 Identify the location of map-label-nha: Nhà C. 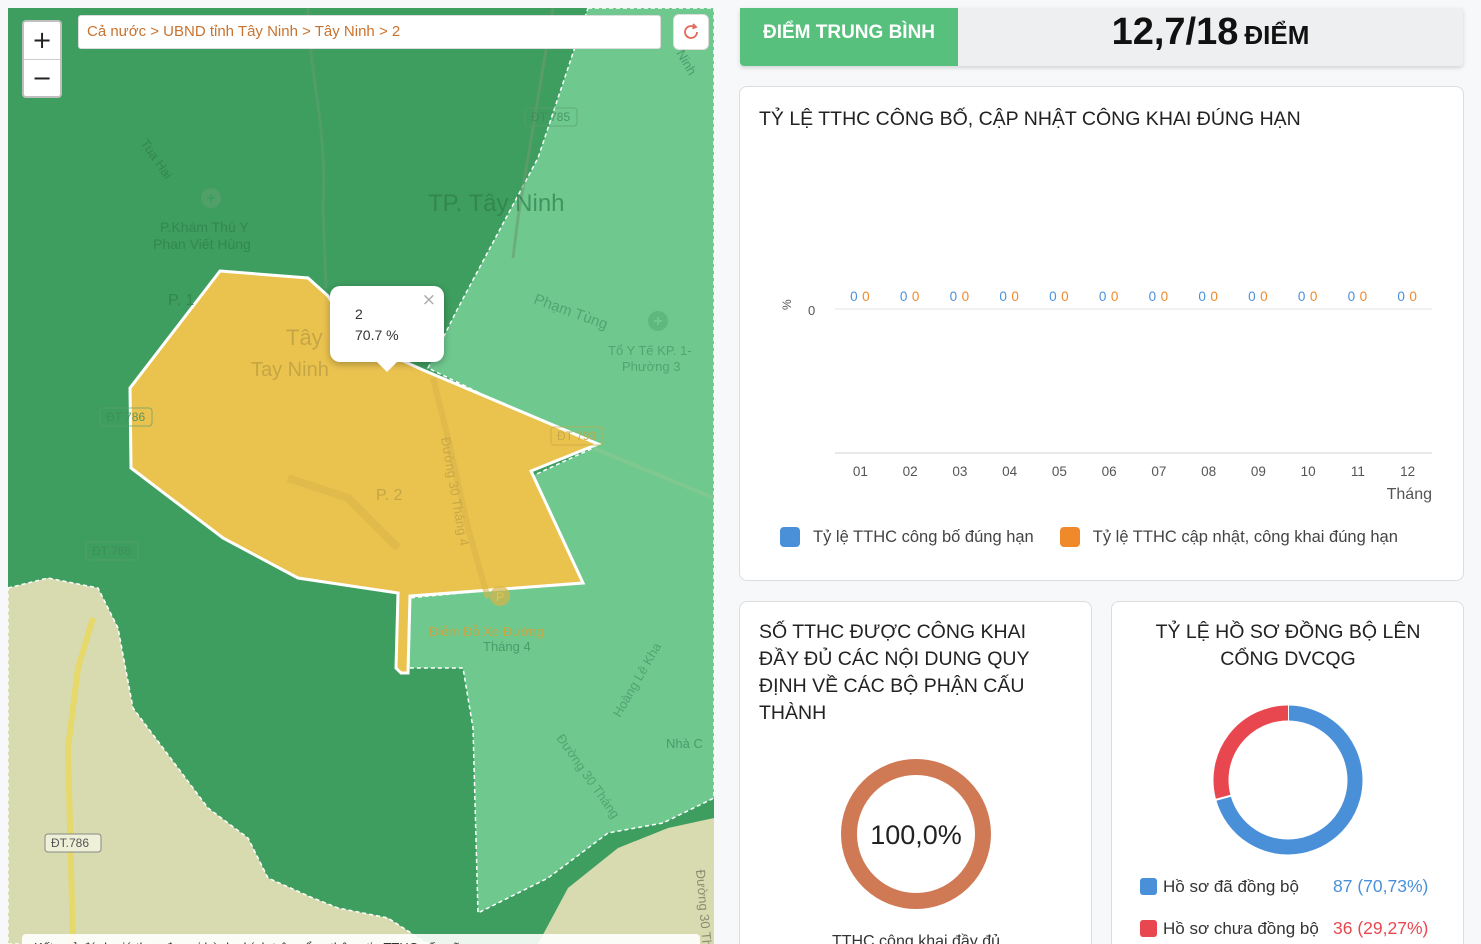
(684, 743).